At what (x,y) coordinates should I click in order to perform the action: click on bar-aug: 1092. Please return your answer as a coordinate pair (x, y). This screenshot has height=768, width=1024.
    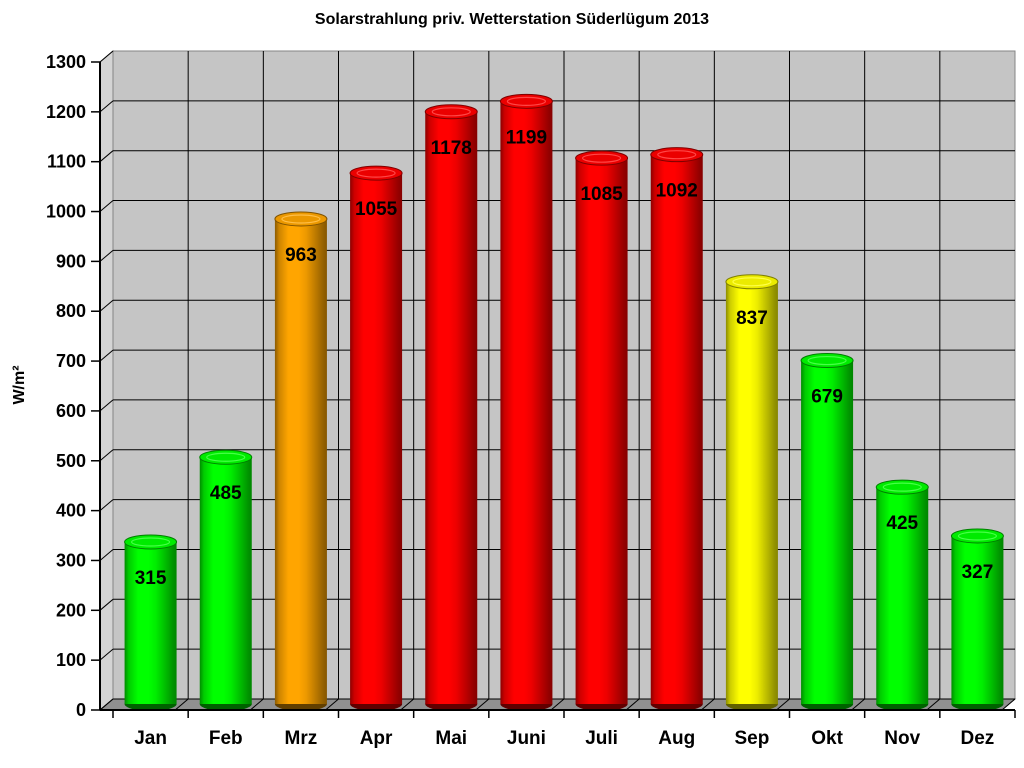
    Looking at the image, I should click on (677, 429).